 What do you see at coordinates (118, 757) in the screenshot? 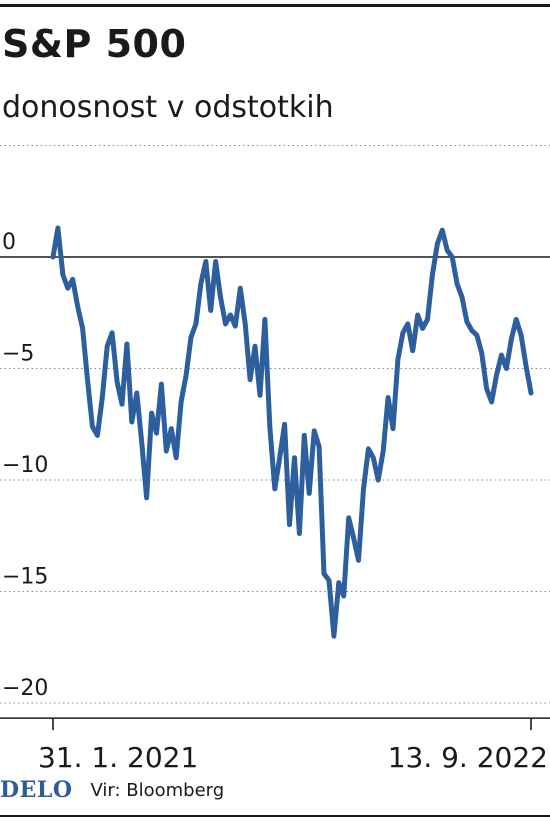
I see `x-tick-label: 31. 1. 2021` at bounding box center [118, 757].